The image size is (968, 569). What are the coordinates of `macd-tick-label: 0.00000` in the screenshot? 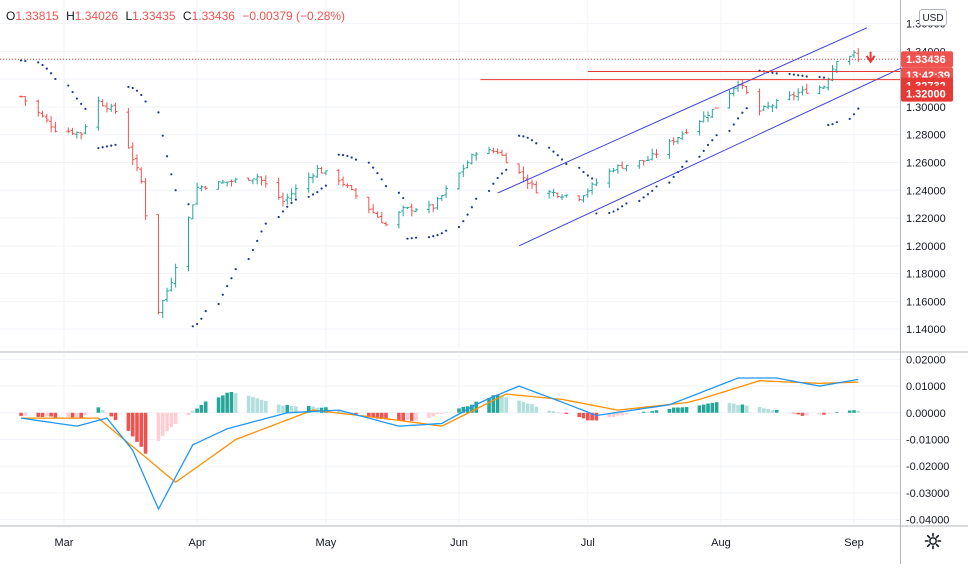 It's located at (926, 414).